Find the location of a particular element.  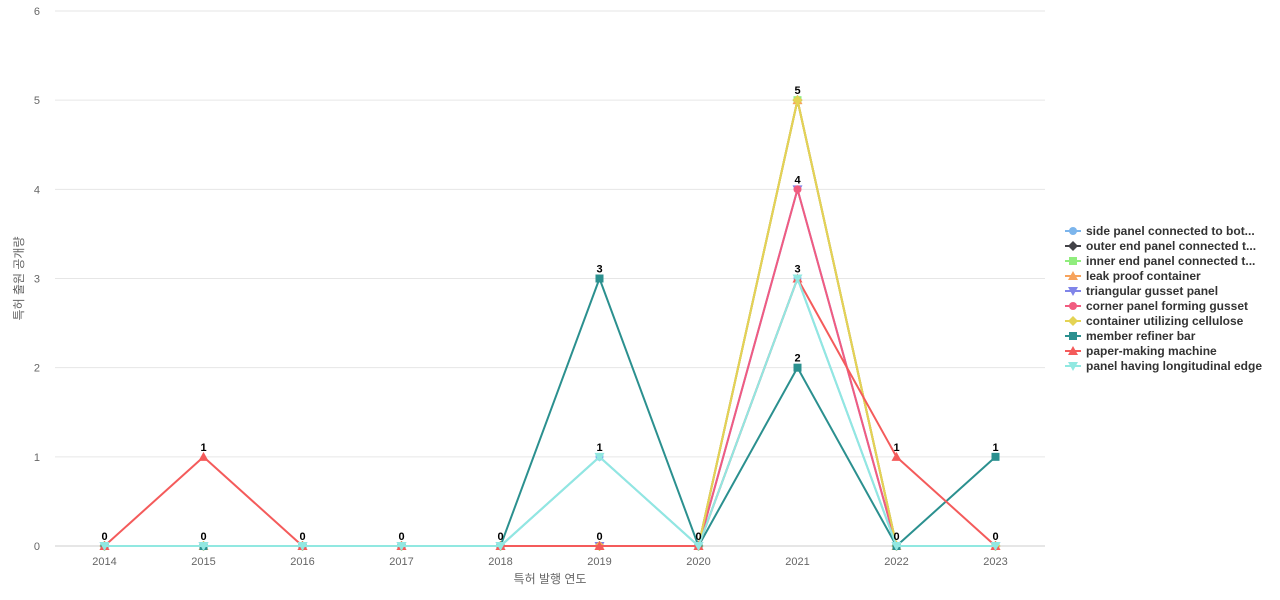

legend-item: leak proof container is located at coordinates (1133, 276).